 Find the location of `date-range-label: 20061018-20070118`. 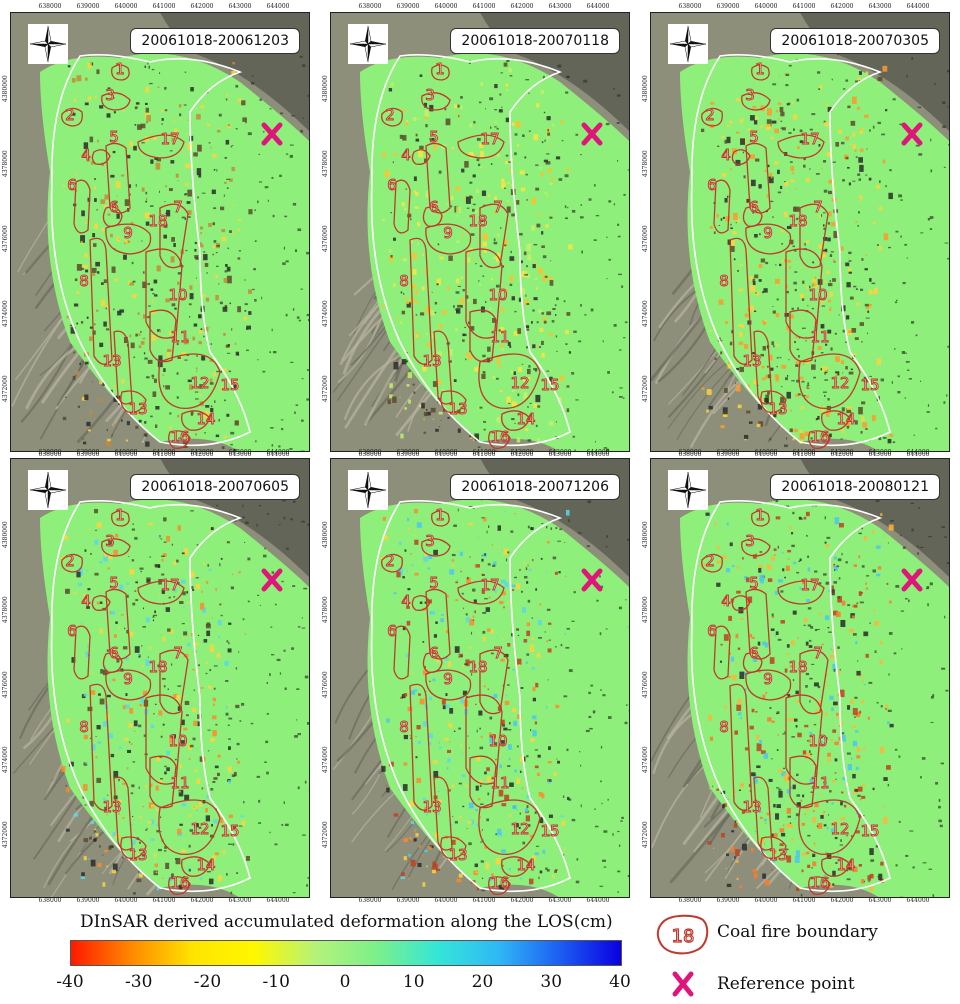

date-range-label: 20061018-20070118 is located at coordinates (535, 41).